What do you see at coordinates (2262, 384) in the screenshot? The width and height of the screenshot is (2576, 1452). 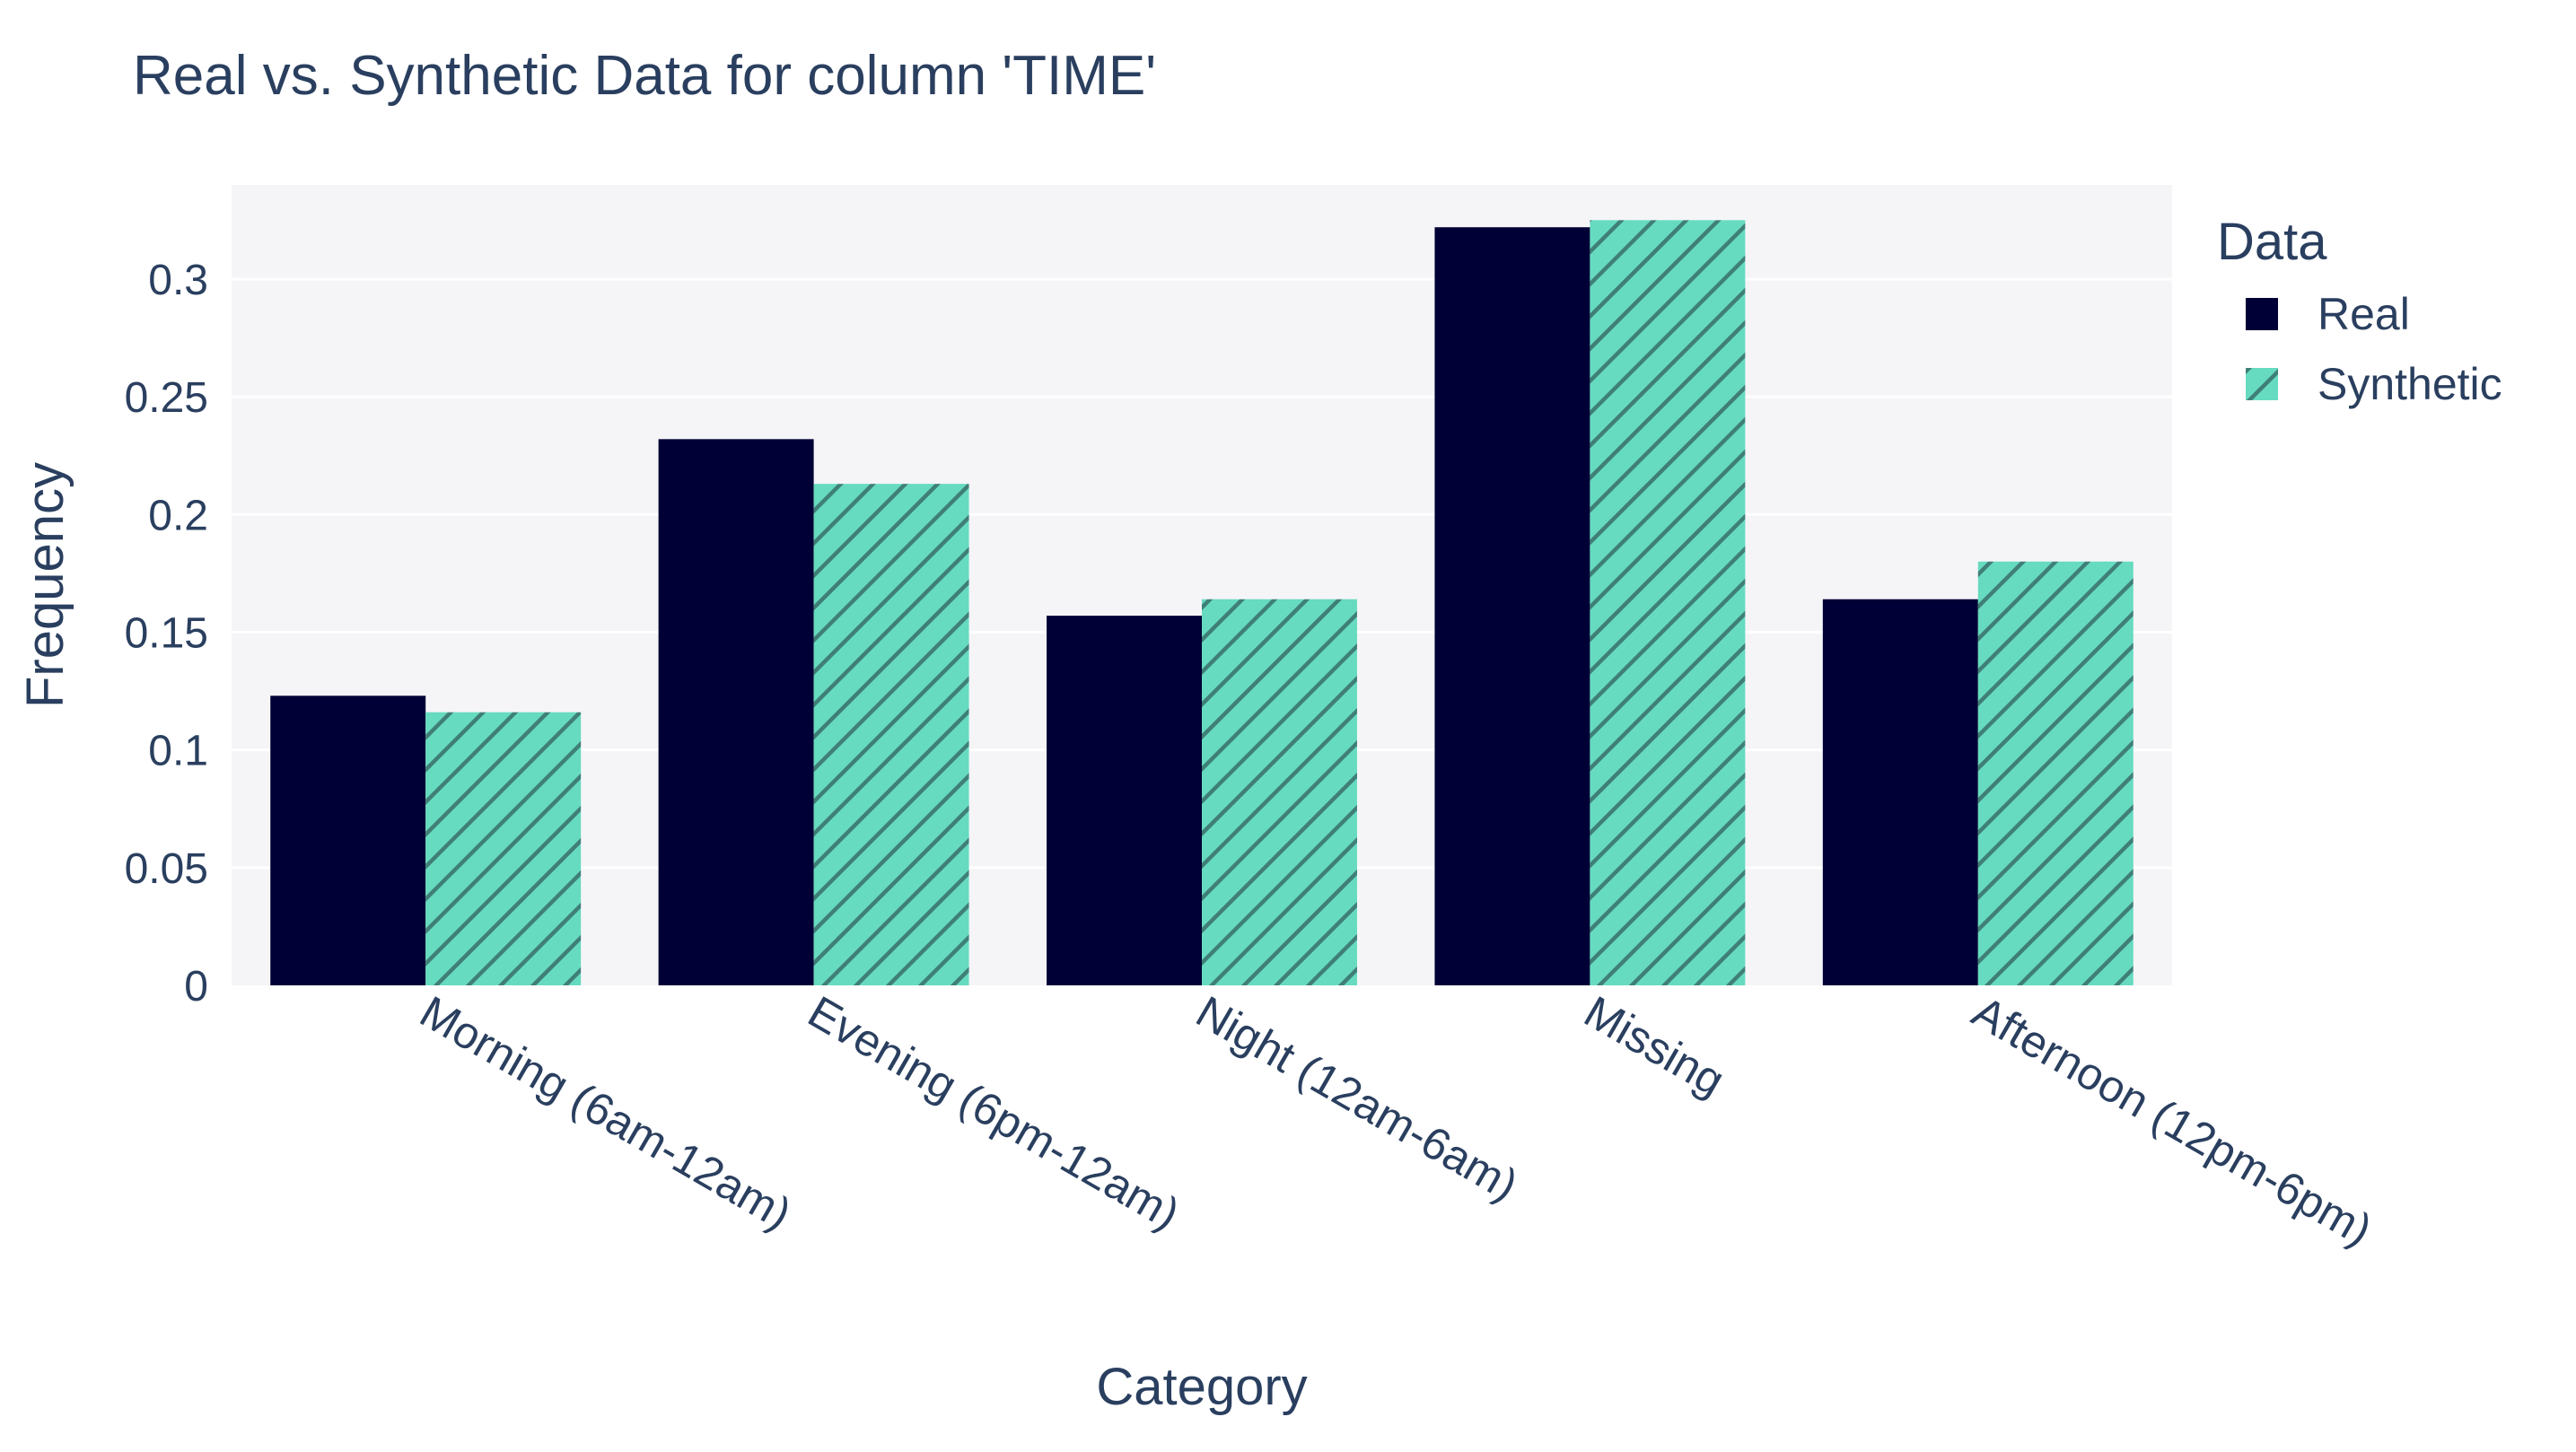 I see `legend-swatch-synthetic` at bounding box center [2262, 384].